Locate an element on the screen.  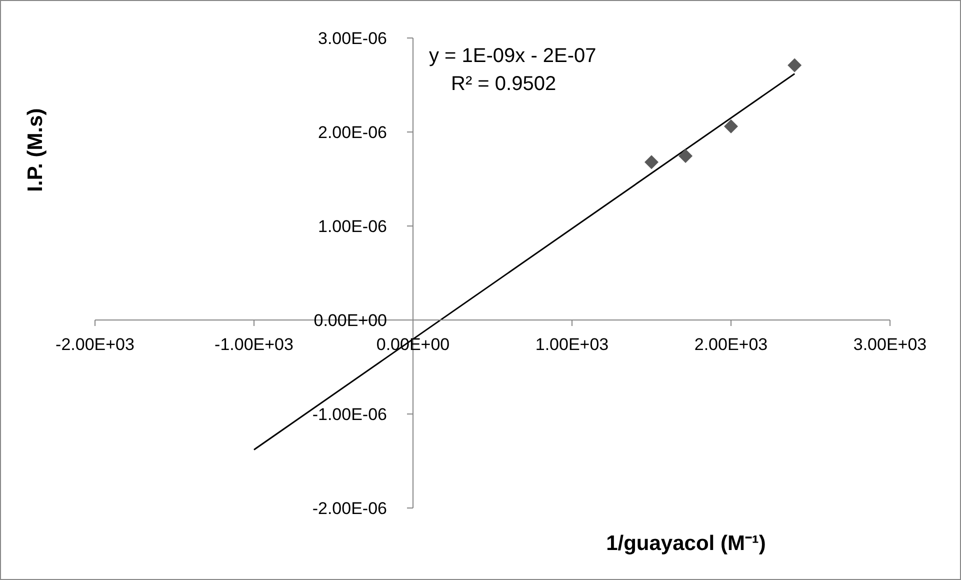
y-tick-label: -1.00E-06 is located at coordinates (349, 414).